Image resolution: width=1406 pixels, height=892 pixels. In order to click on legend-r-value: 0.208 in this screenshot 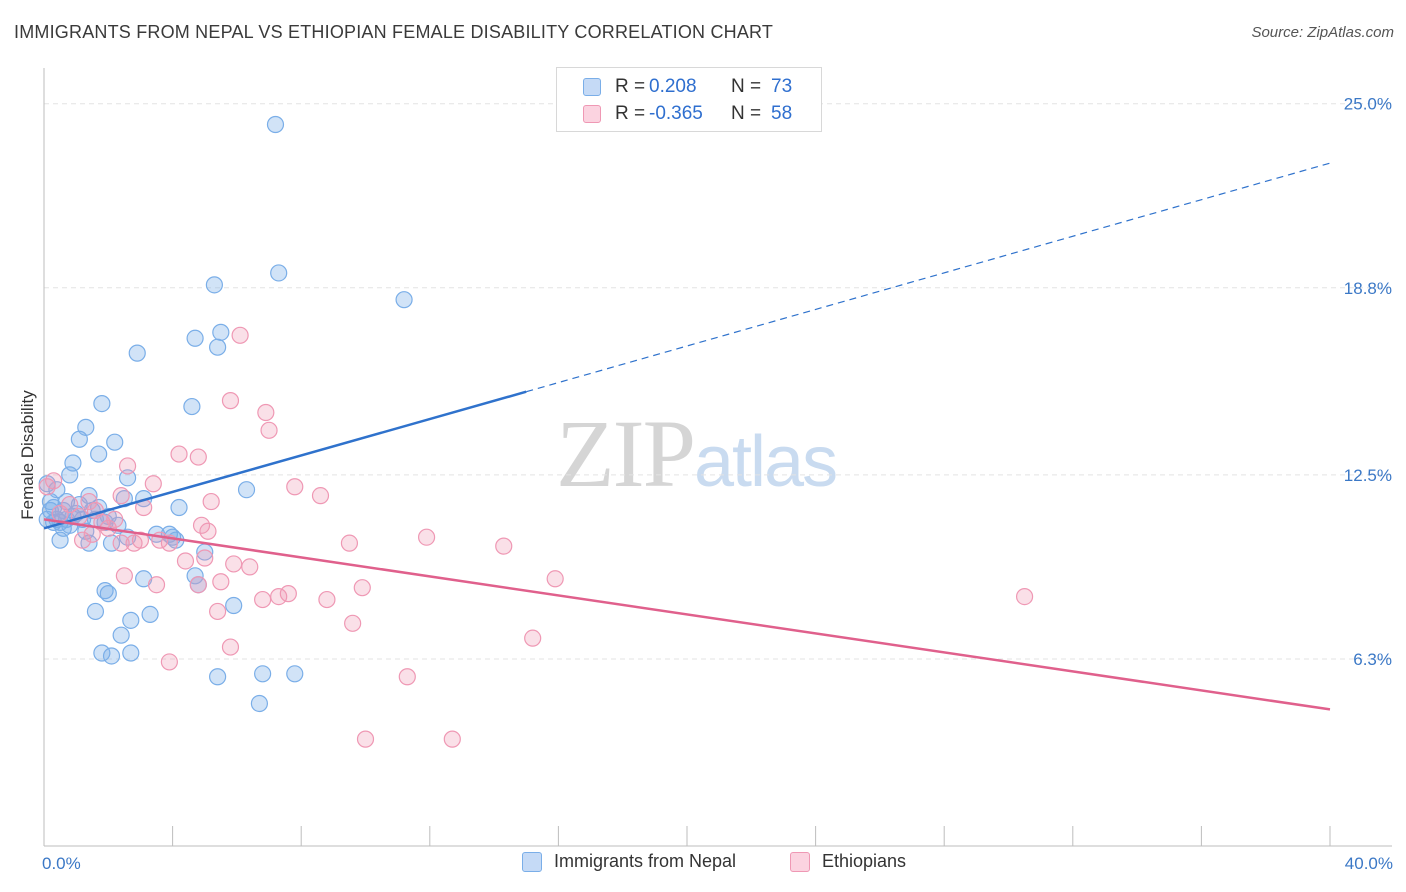, I will do `click(673, 86)`.